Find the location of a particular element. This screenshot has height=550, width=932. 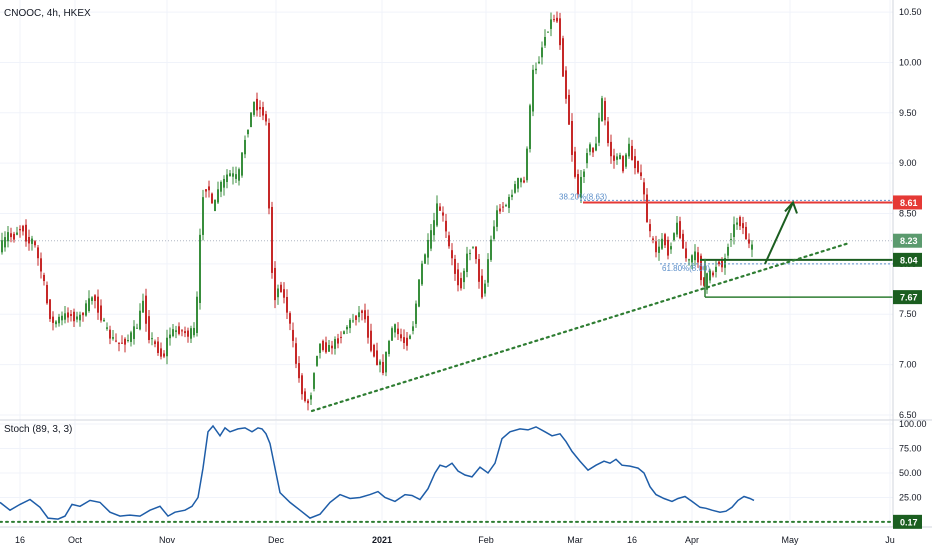

stoch-indicator-label: Stoch (89, 3, 3) is located at coordinates (38, 429).